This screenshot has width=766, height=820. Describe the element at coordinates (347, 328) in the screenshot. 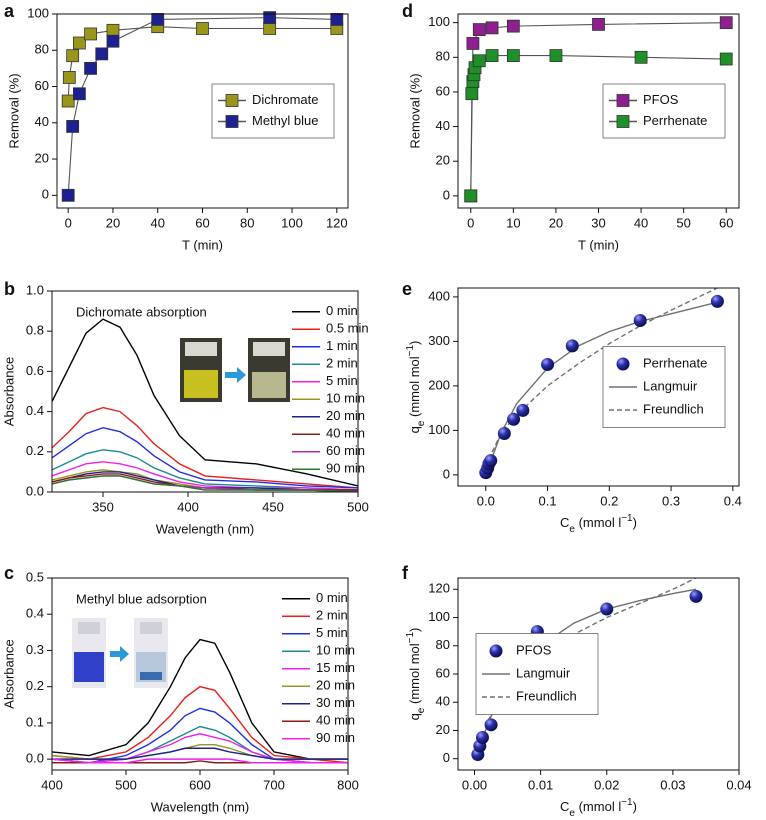

I see `legend-label: 0.5 min` at that location.